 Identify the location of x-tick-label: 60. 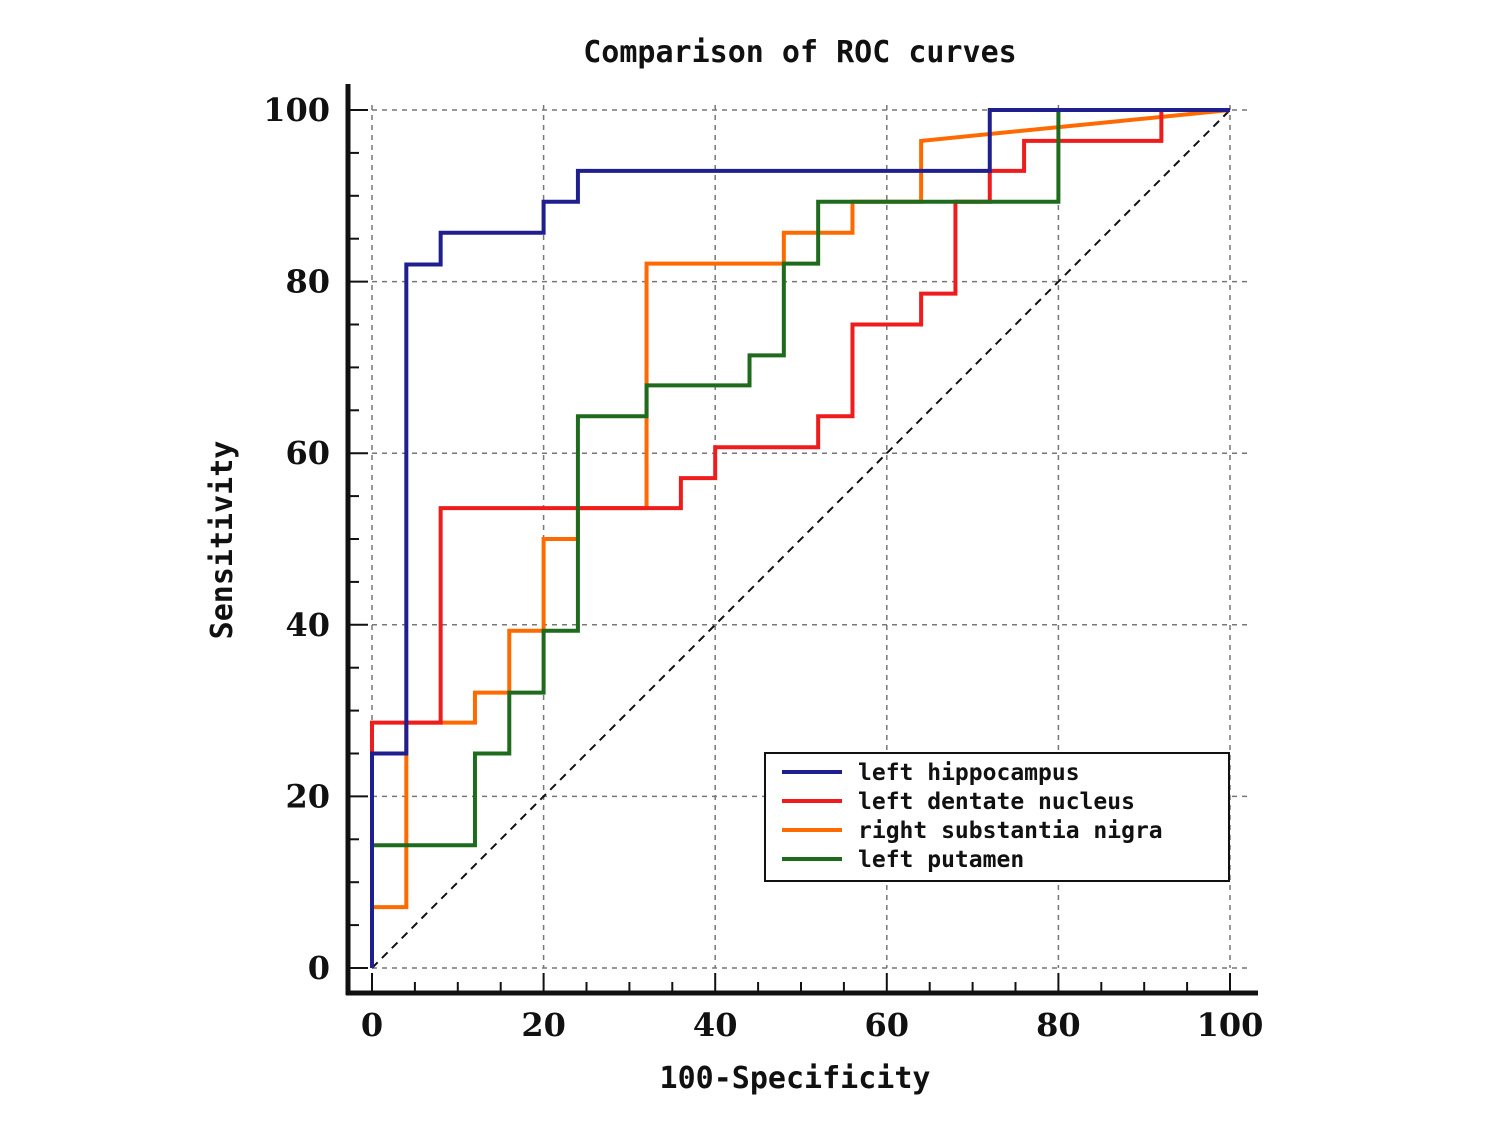
(887, 1025).